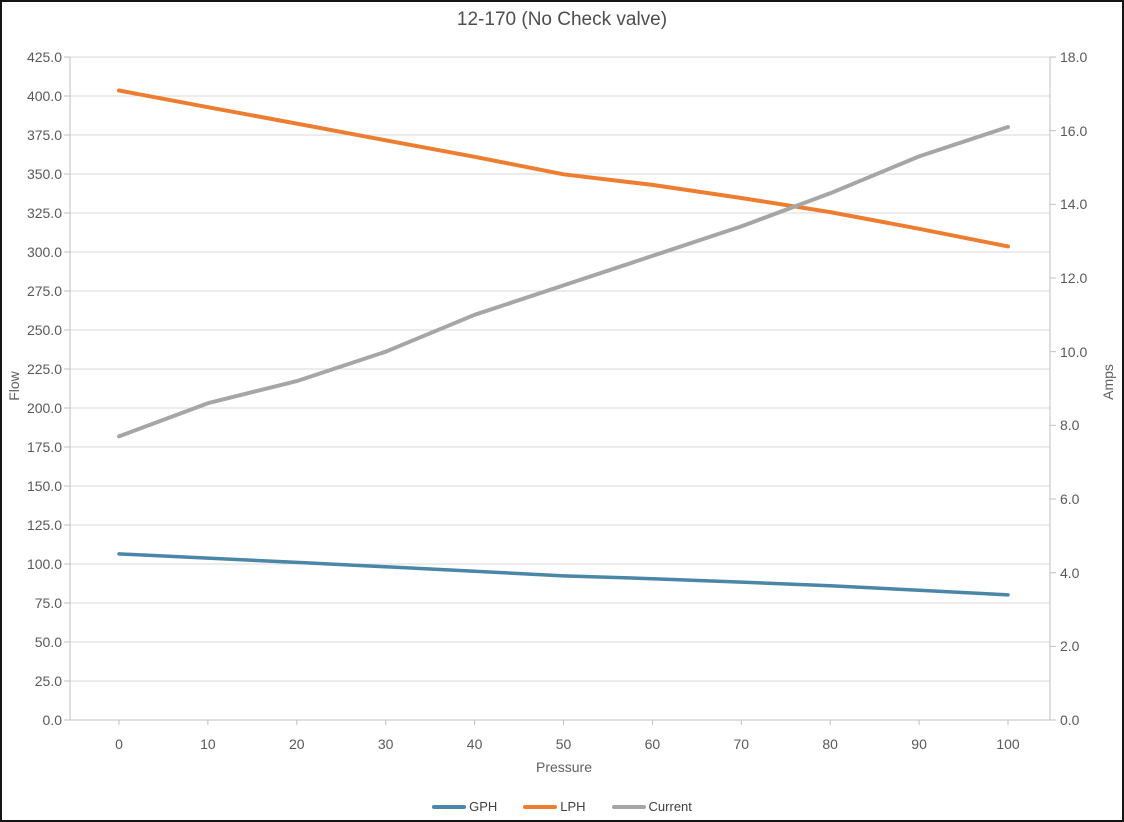  What do you see at coordinates (44, 330) in the screenshot?
I see `left-axis-tick-label: 250.0` at bounding box center [44, 330].